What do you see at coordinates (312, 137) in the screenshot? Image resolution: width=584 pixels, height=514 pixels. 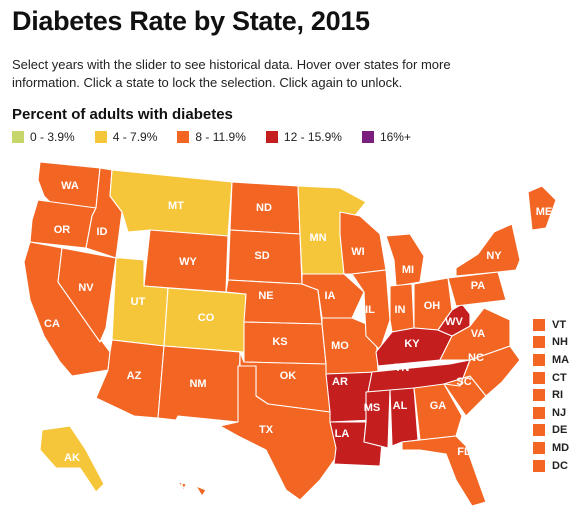 I see `legend-label: 12 - 15.9%` at bounding box center [312, 137].